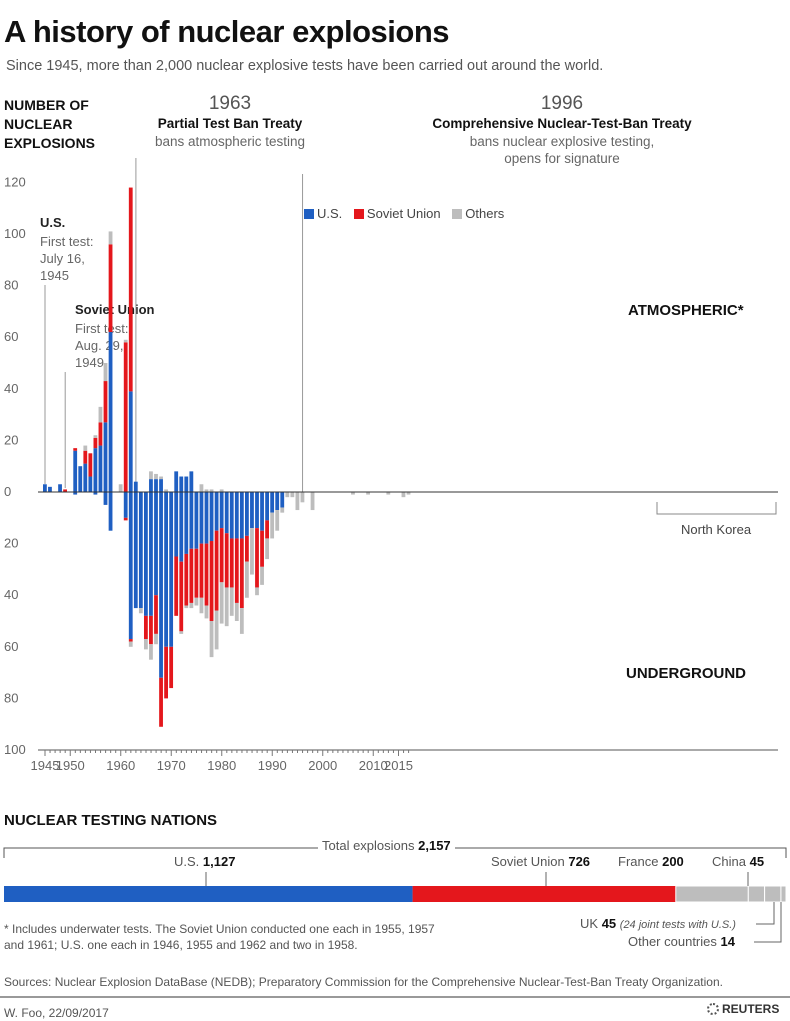  Describe the element at coordinates (11, 543) in the screenshot. I see `y-tick-label: 20` at that location.